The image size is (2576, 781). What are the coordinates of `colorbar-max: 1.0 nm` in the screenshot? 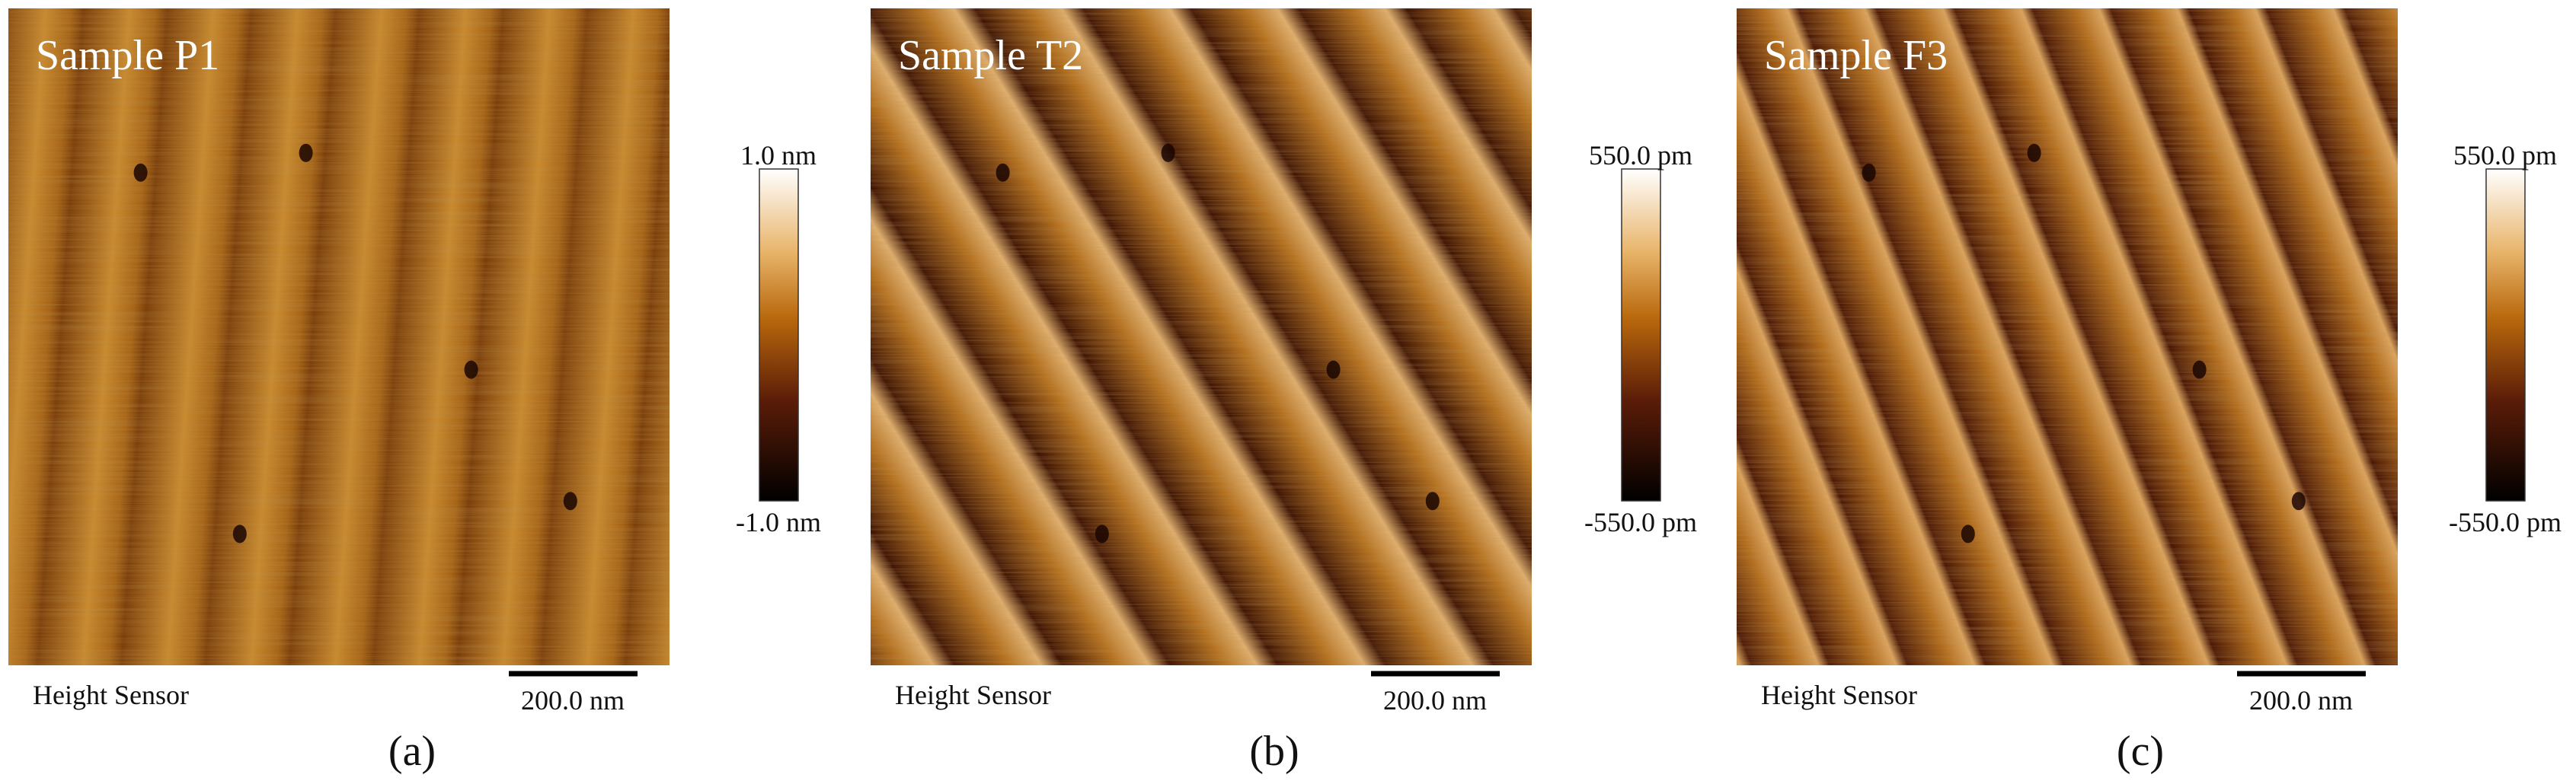 It's located at (778, 155).